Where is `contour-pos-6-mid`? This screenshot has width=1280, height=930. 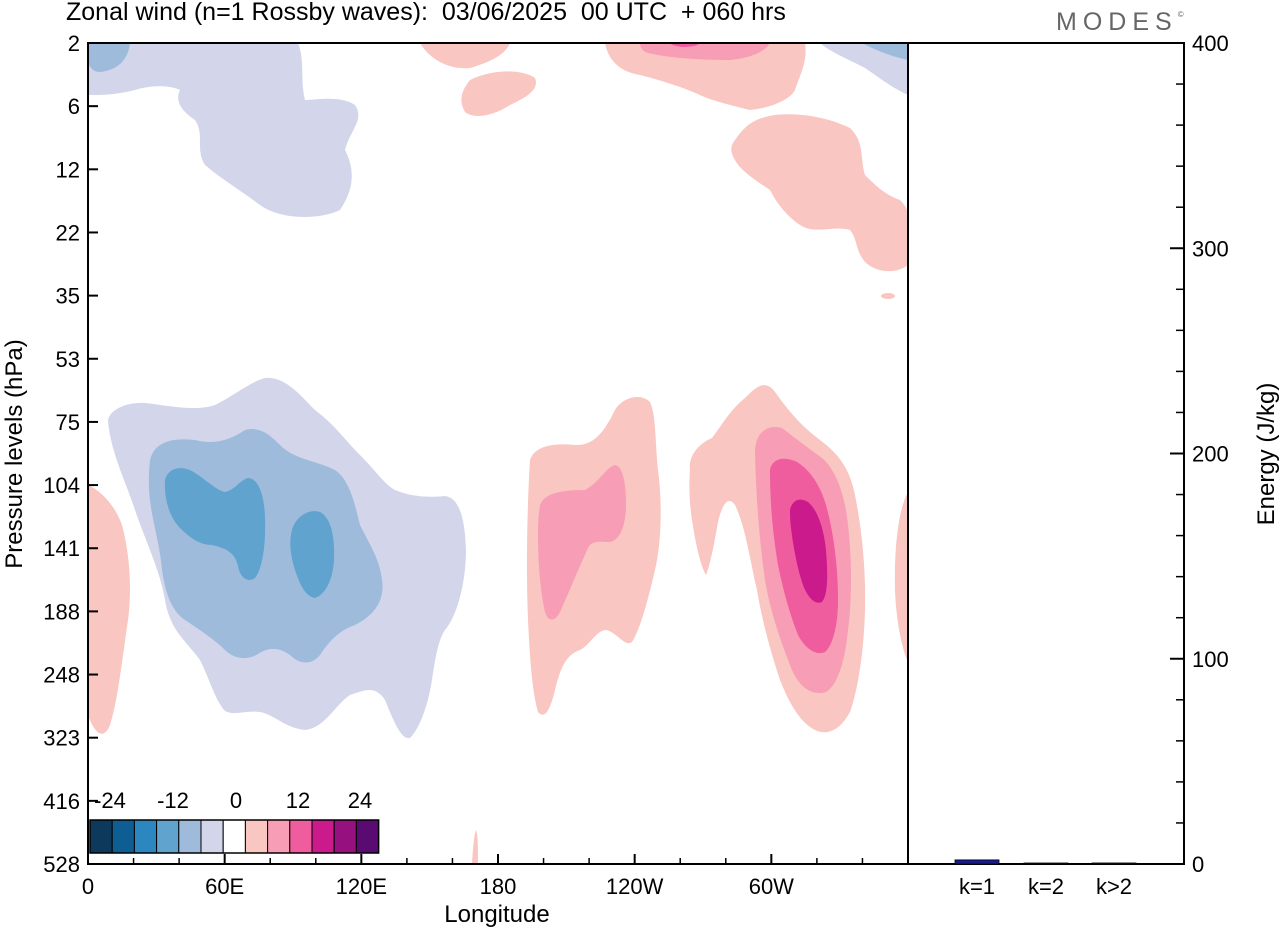 contour-pos-6-mid is located at coordinates (582, 542).